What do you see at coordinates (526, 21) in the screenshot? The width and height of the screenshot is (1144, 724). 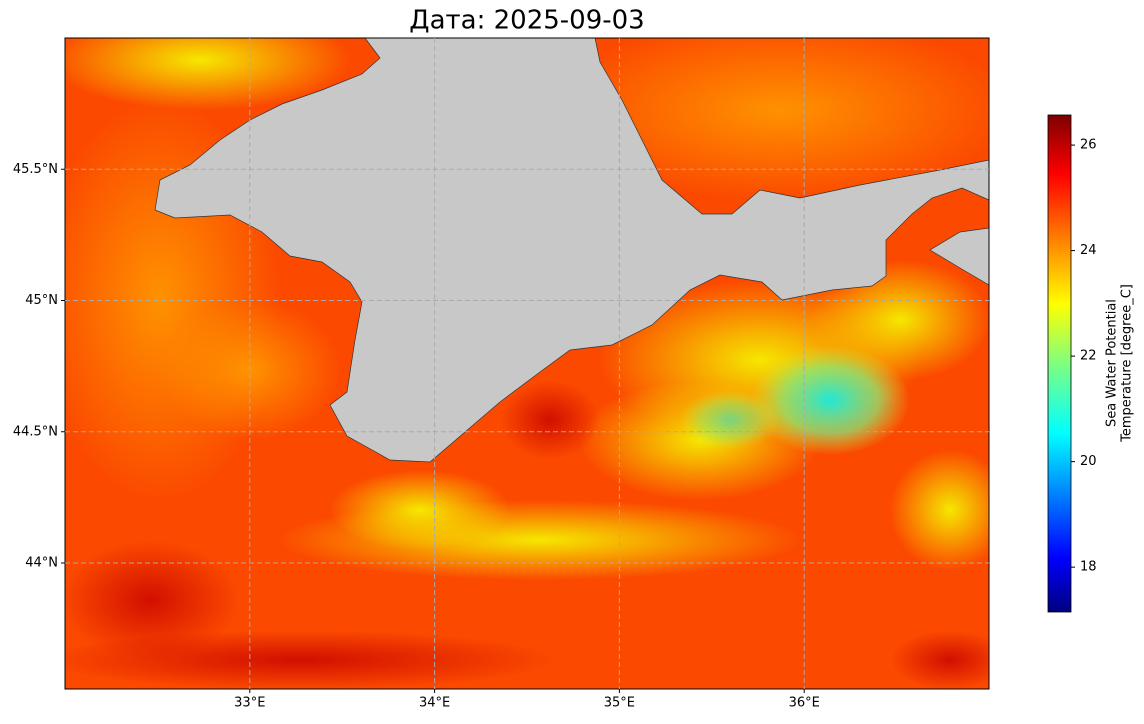 I see `map-title: Дата: 2025-09-03` at bounding box center [526, 21].